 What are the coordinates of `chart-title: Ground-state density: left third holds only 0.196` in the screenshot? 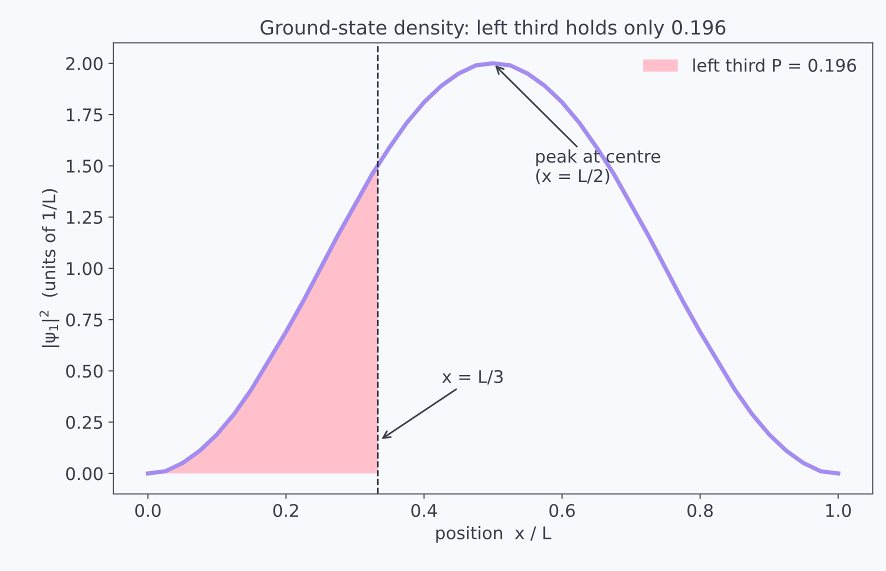 It's located at (493, 29).